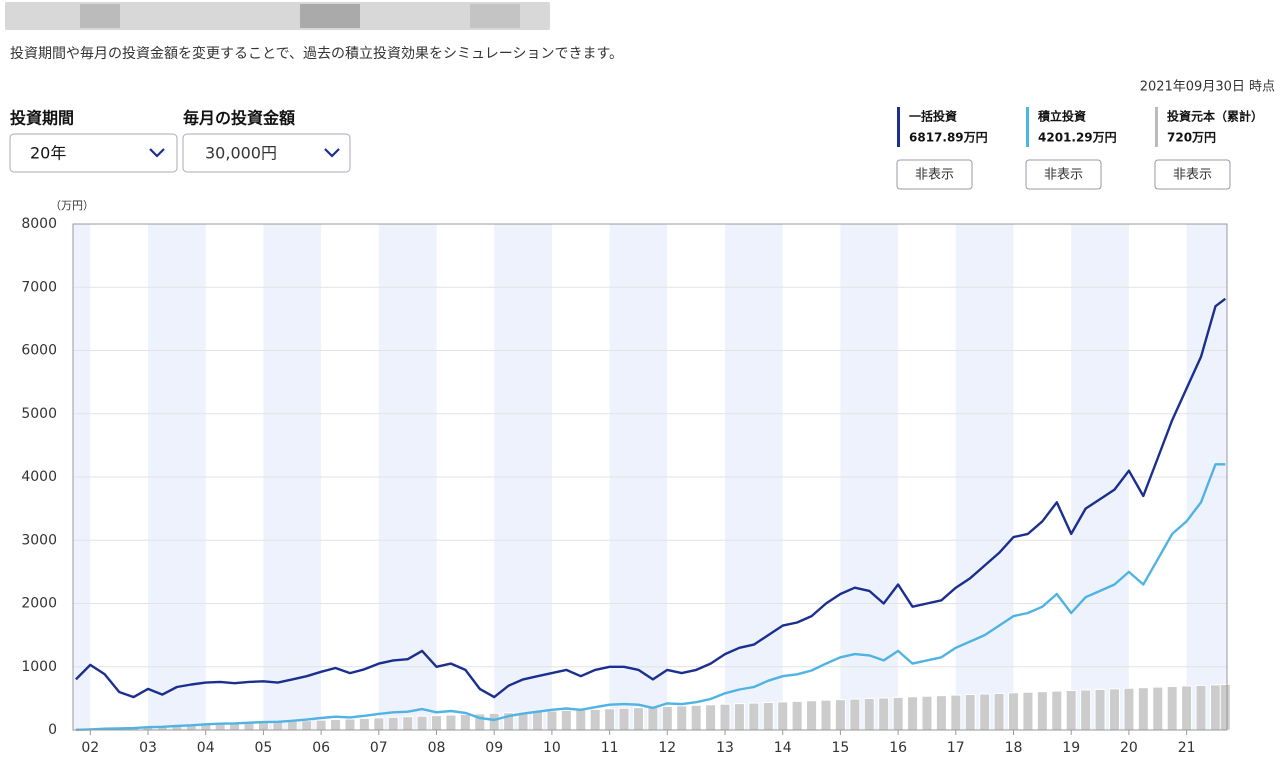  Describe the element at coordinates (39, 477) in the screenshot. I see `y-tick-label: 4000` at that location.